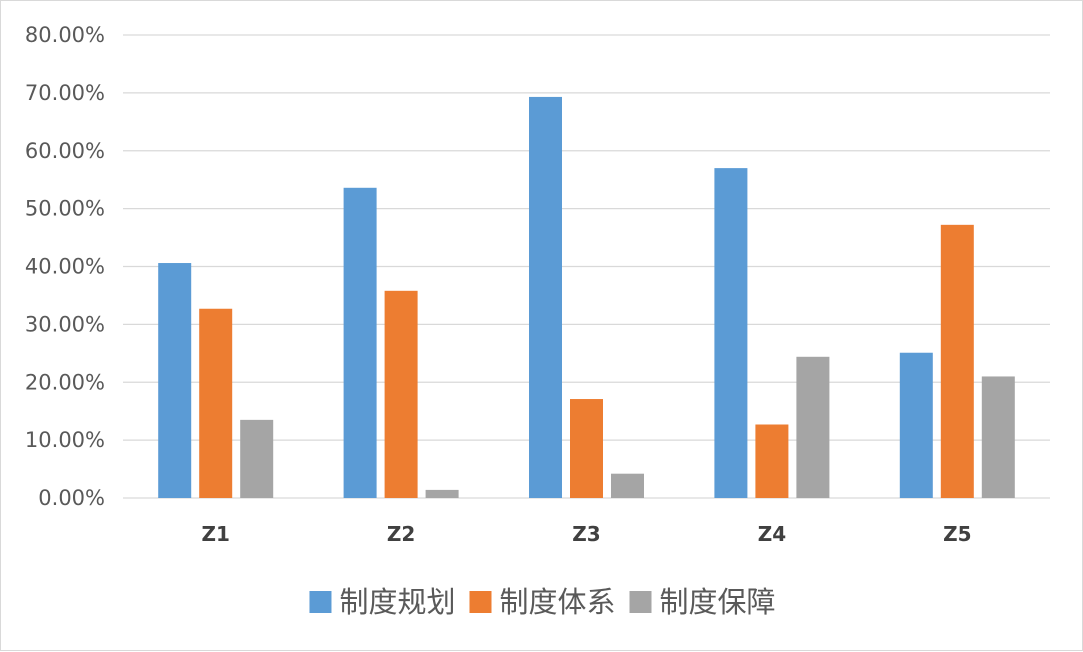 The image size is (1083, 652). Describe the element at coordinates (65, 440) in the screenshot. I see `y-tick-label: 10.00%` at that location.